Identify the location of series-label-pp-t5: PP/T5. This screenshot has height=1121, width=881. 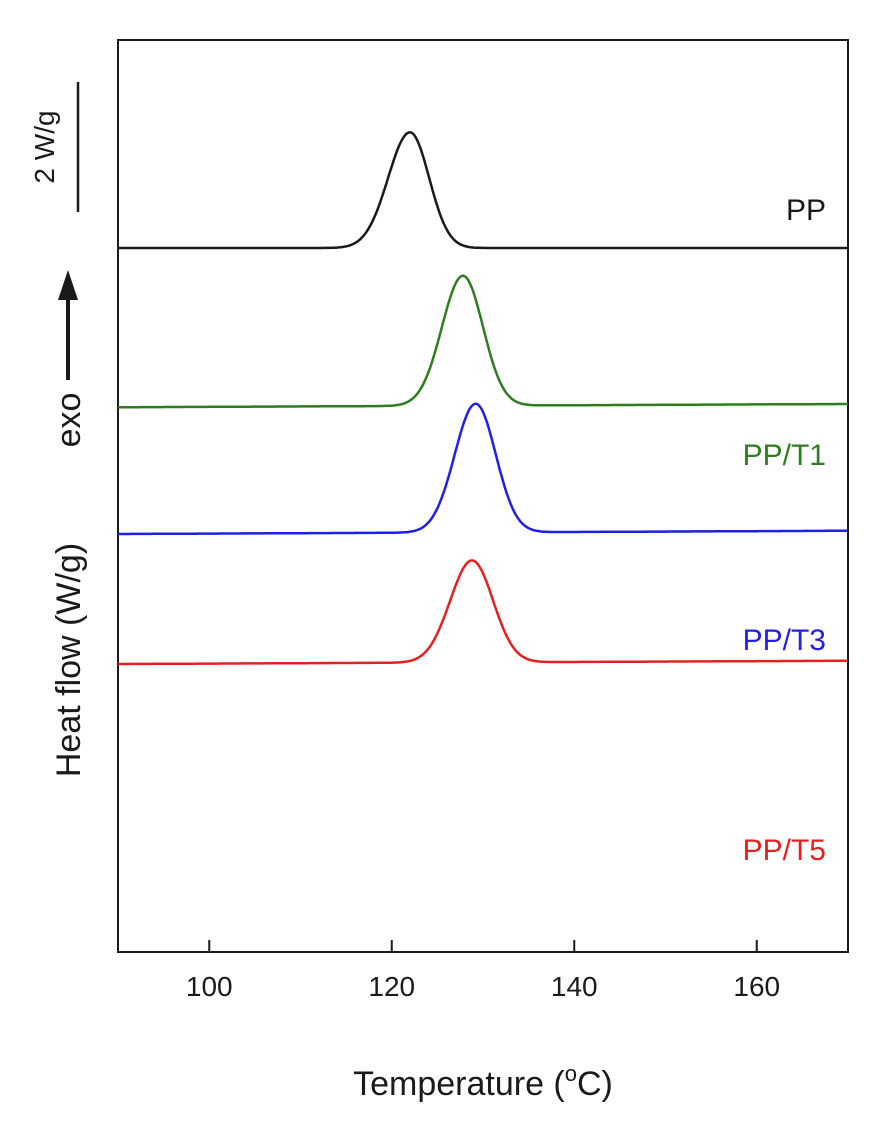
(784, 850).